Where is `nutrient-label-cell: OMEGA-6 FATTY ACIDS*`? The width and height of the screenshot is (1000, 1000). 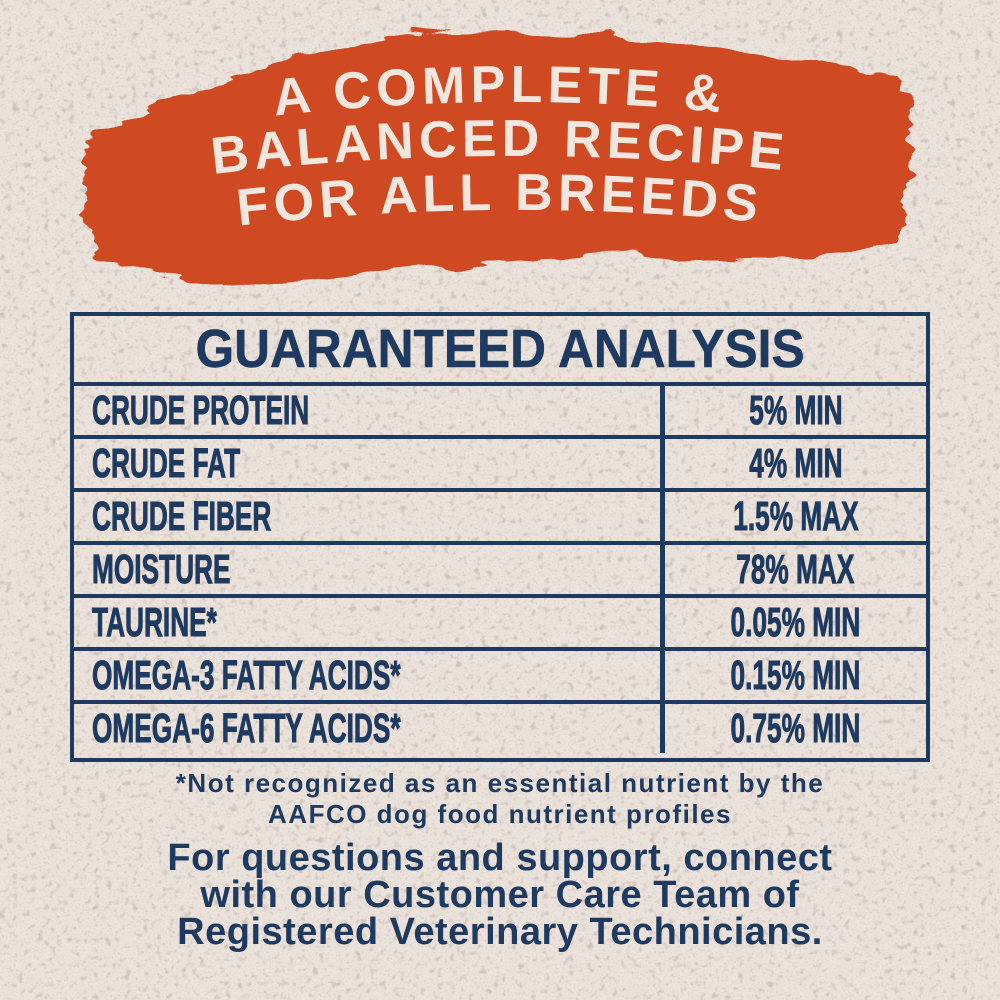 nutrient-label-cell: OMEGA-6 FATTY ACIDS* is located at coordinates (369, 728).